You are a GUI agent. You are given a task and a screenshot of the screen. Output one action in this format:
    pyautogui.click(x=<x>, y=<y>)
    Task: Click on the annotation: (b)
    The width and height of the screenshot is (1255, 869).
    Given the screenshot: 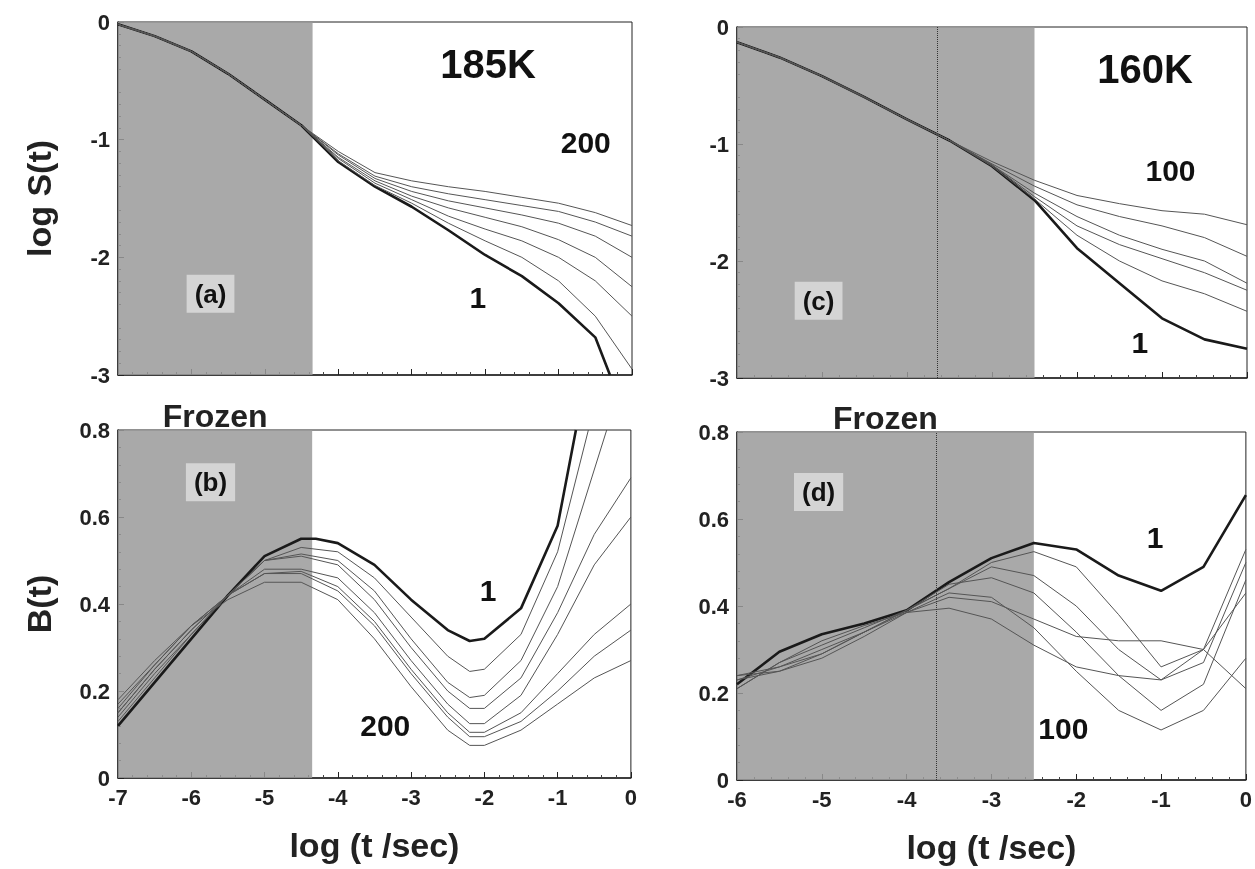 What is the action you would take?
    pyautogui.click(x=210, y=482)
    